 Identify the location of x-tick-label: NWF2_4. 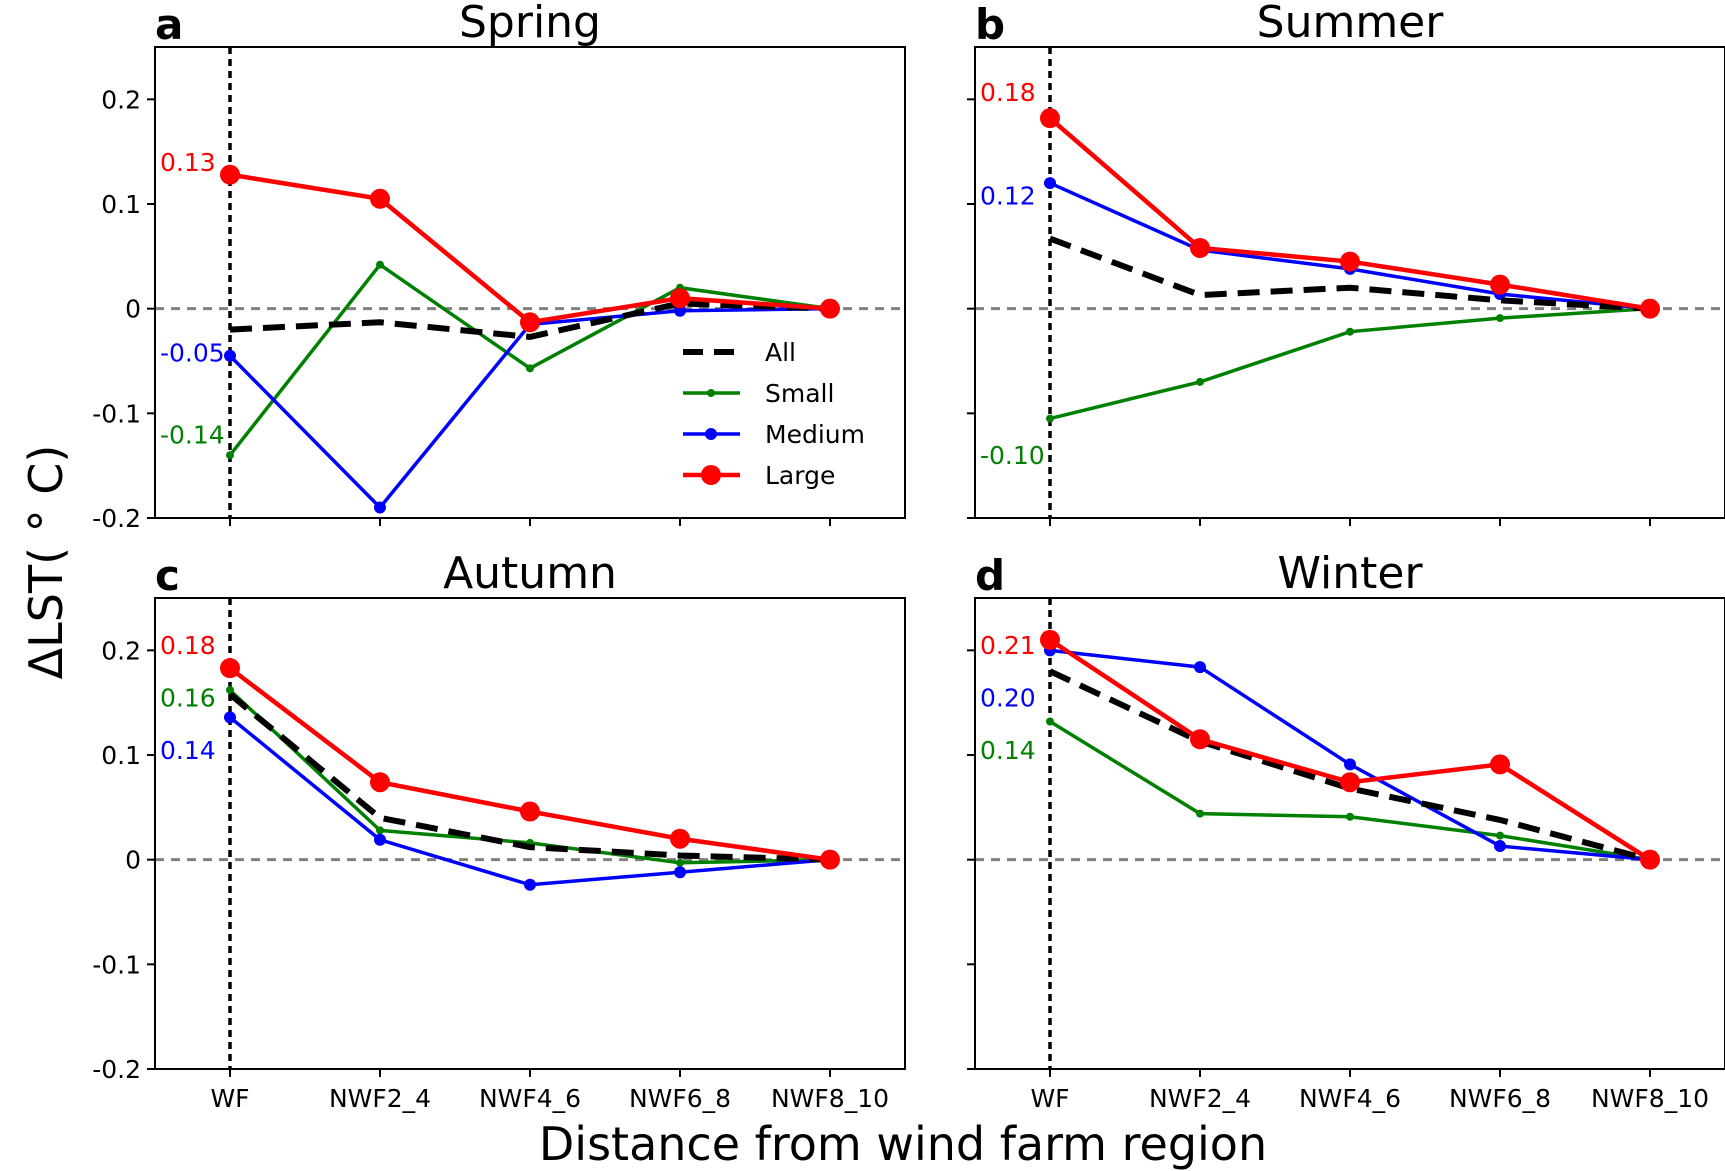
(380, 1098).